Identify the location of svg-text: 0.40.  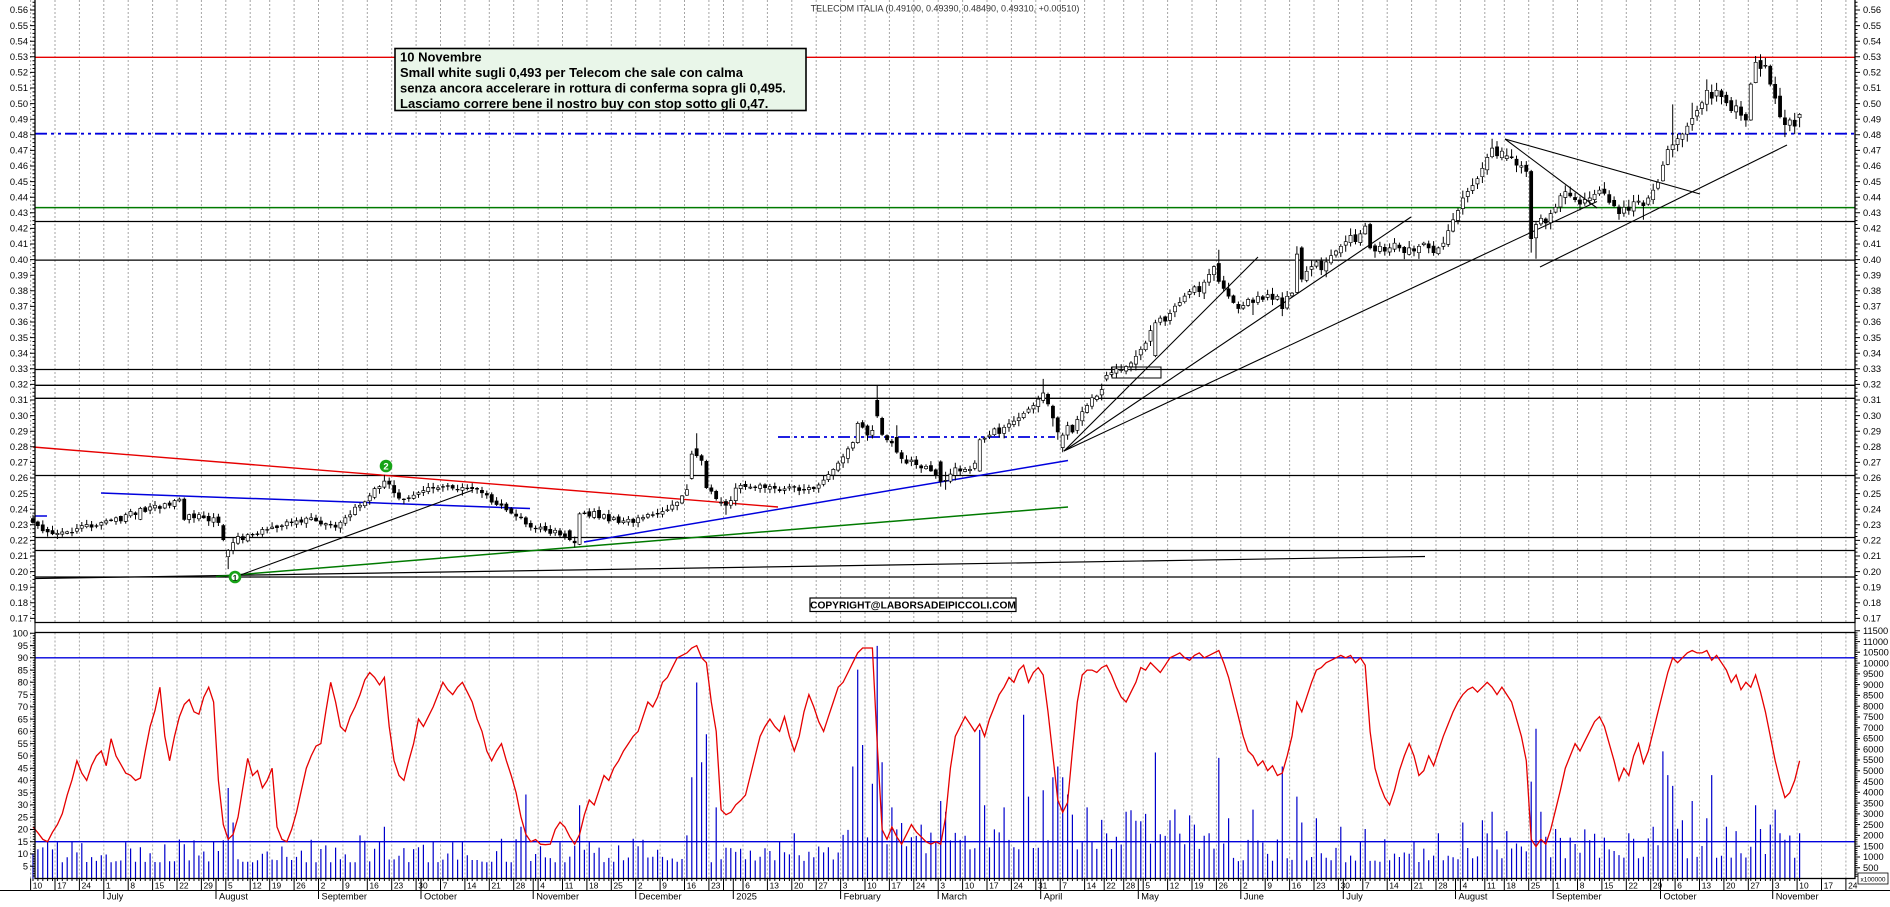
(1872, 260).